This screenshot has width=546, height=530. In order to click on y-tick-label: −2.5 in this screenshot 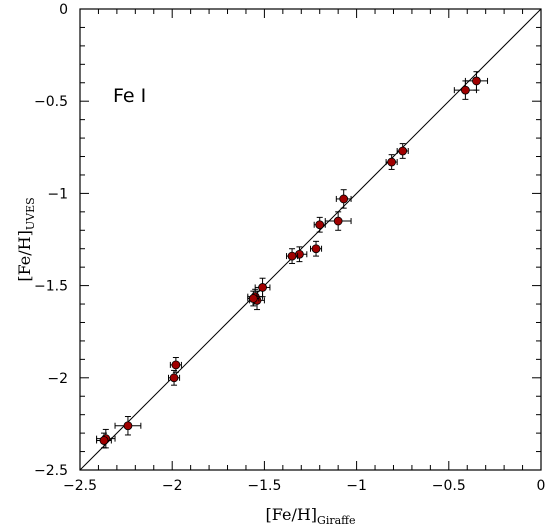, I will do `click(51, 471)`.